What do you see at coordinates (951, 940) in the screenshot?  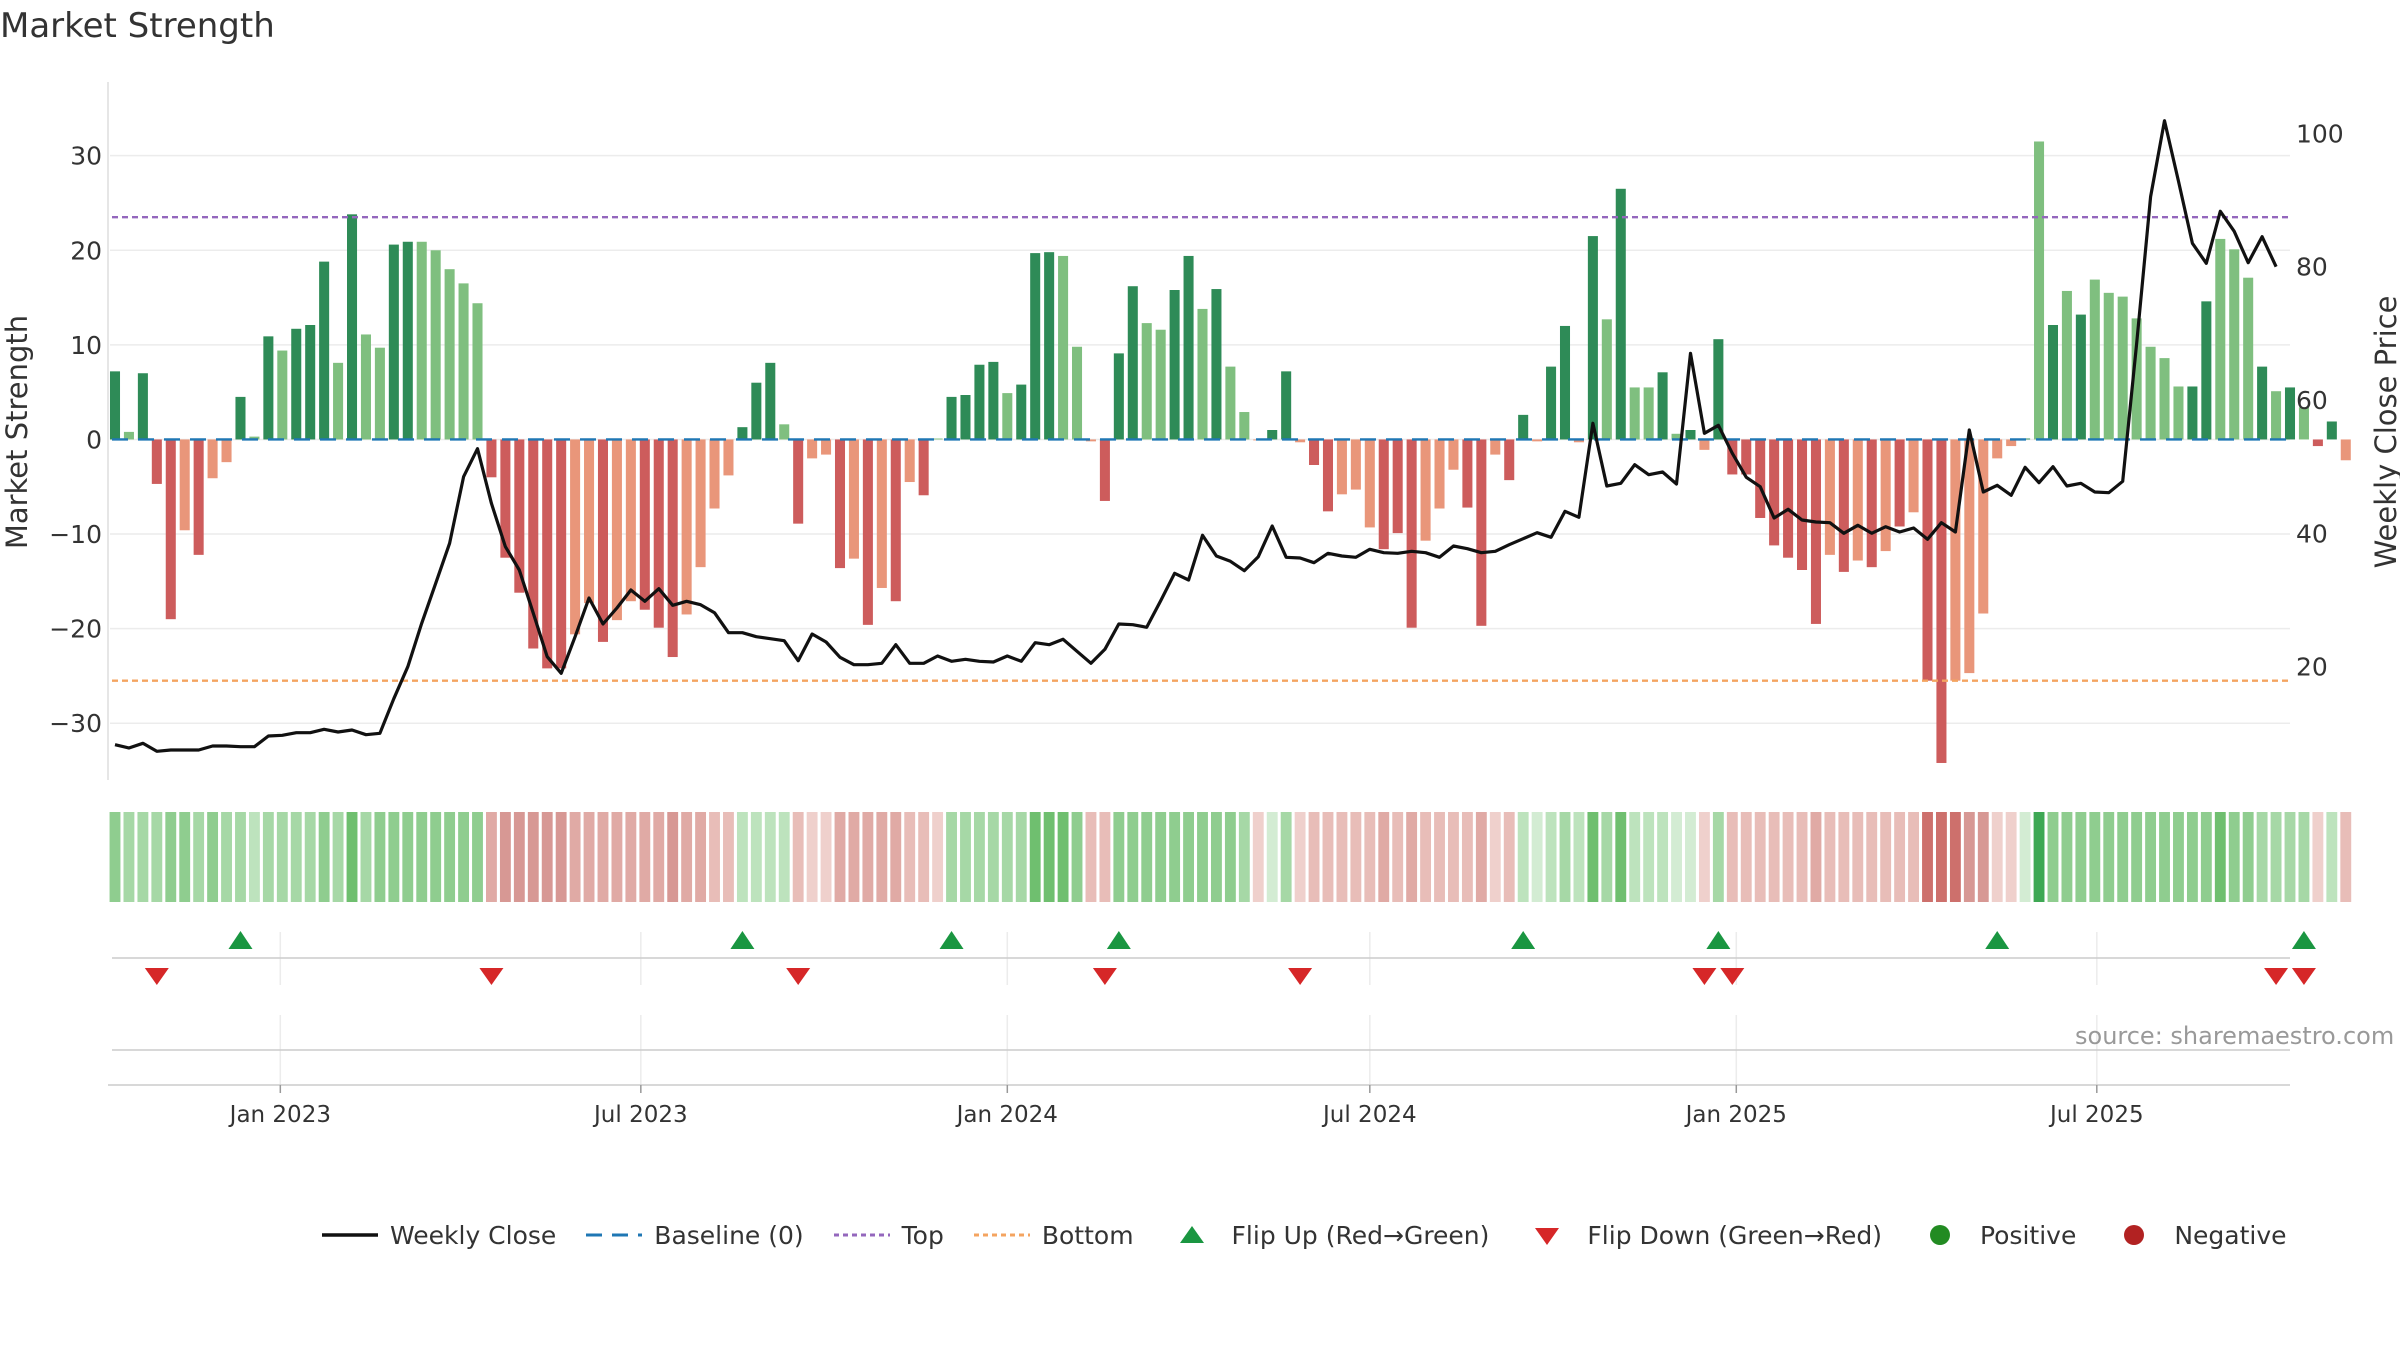 I see `flip-up-marker` at bounding box center [951, 940].